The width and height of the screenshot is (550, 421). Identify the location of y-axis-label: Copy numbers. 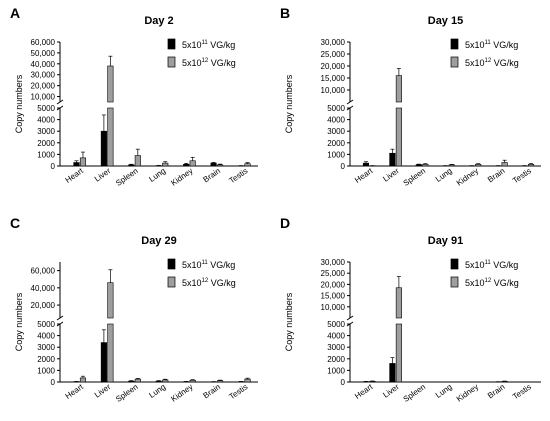
(19, 321).